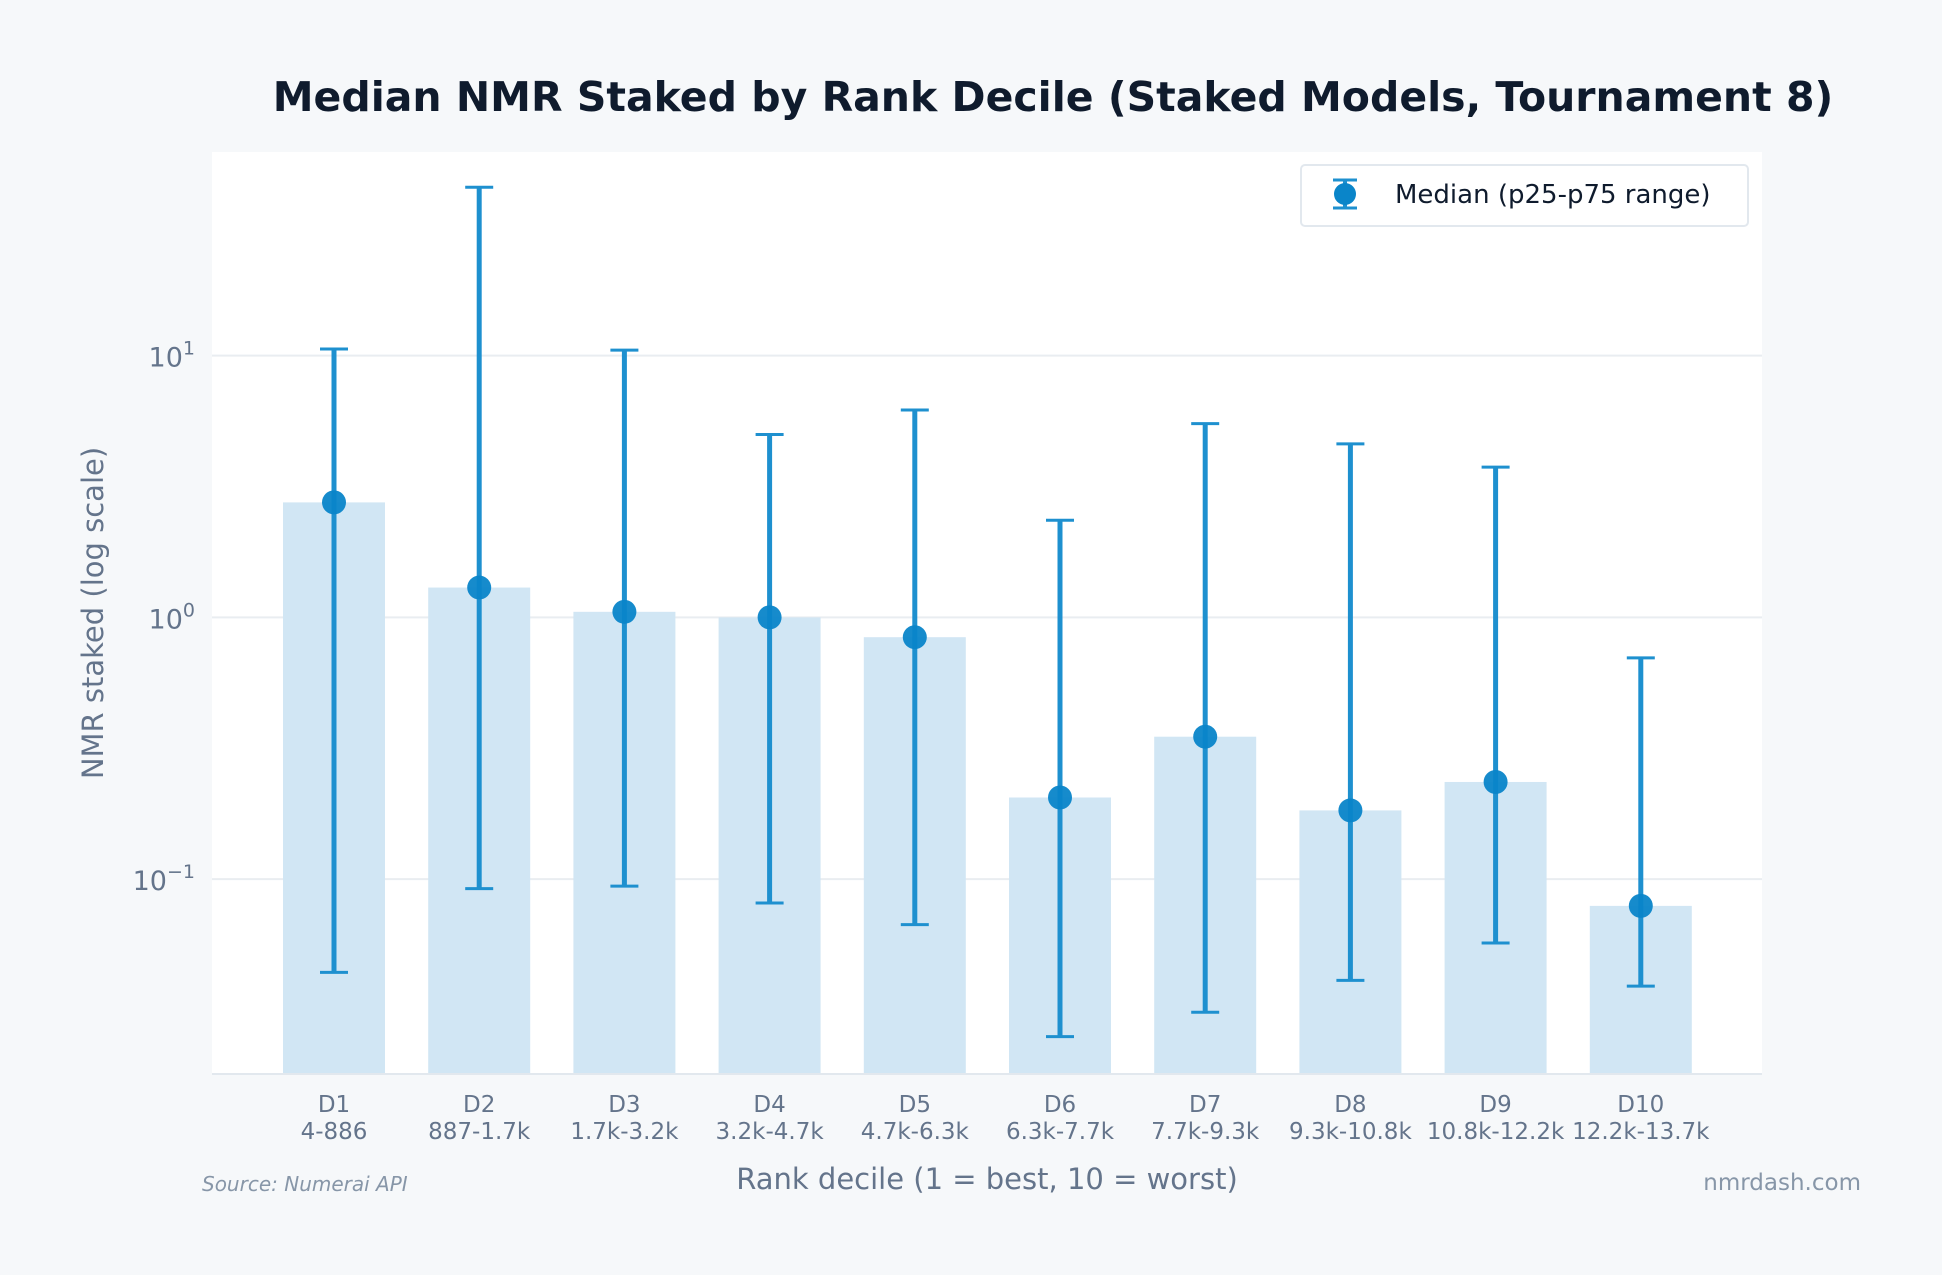 The image size is (1942, 1275). What do you see at coordinates (1205, 1105) in the screenshot?
I see `x-tick-label-D7: D7` at bounding box center [1205, 1105].